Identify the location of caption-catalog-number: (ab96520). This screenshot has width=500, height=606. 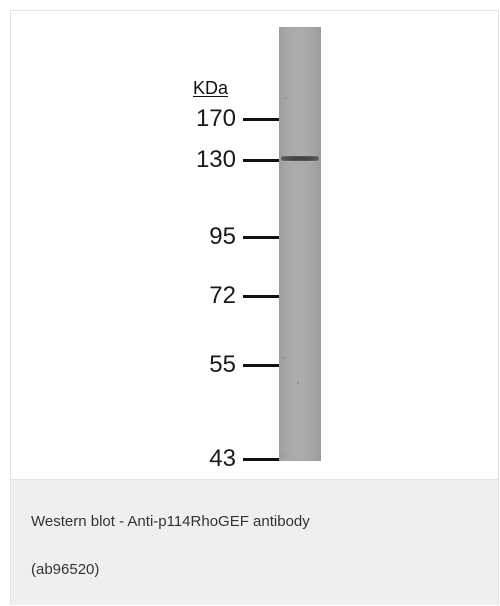
(65, 569).